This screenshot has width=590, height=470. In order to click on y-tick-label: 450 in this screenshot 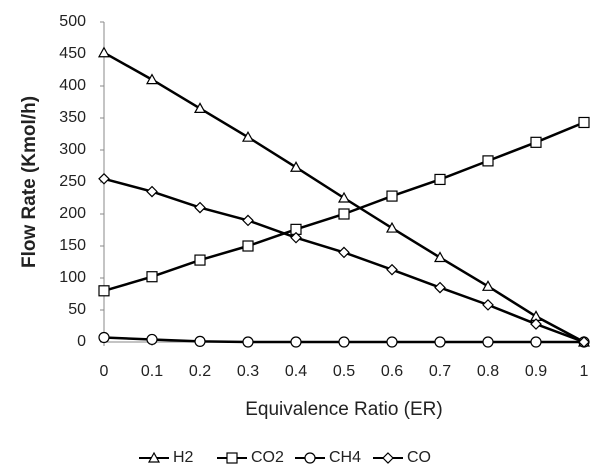, I will do `click(72, 53)`.